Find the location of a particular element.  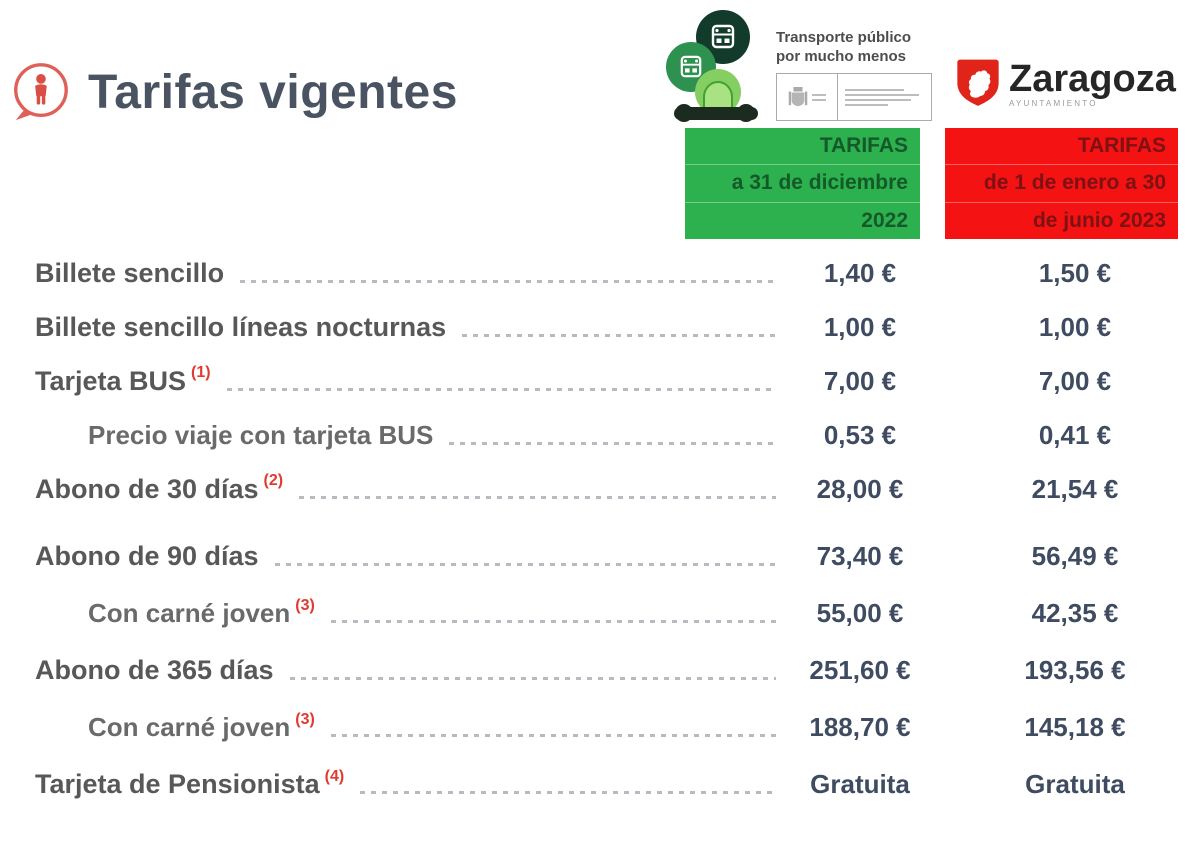

price-2023: 42,35 € is located at coordinates (1075, 613).